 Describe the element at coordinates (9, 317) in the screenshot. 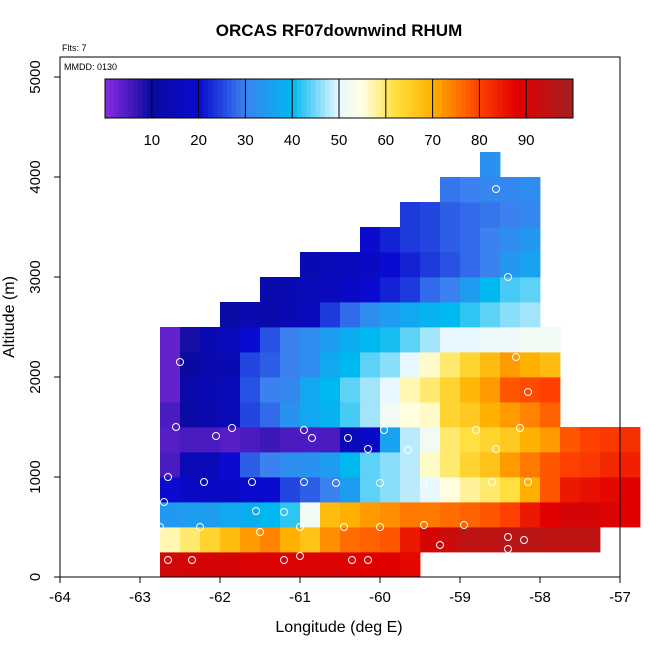

I see `y-axis-label: Altitude (m)` at that location.